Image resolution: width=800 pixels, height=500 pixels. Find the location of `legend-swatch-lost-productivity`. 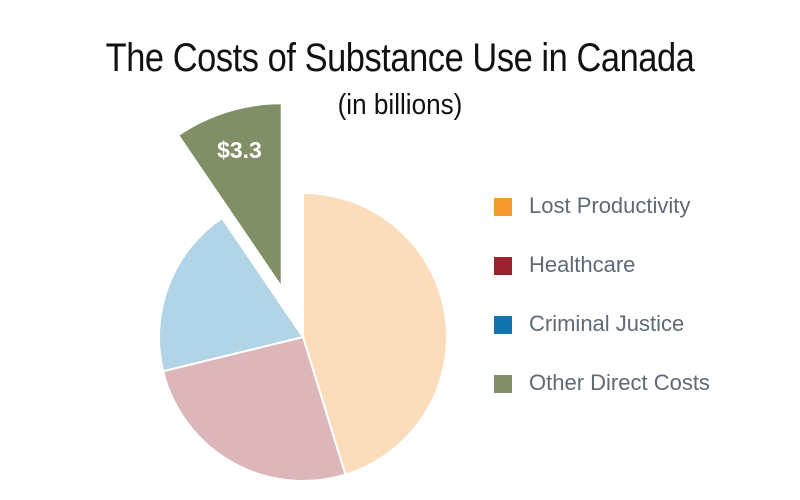

legend-swatch-lost-productivity is located at coordinates (503, 207).